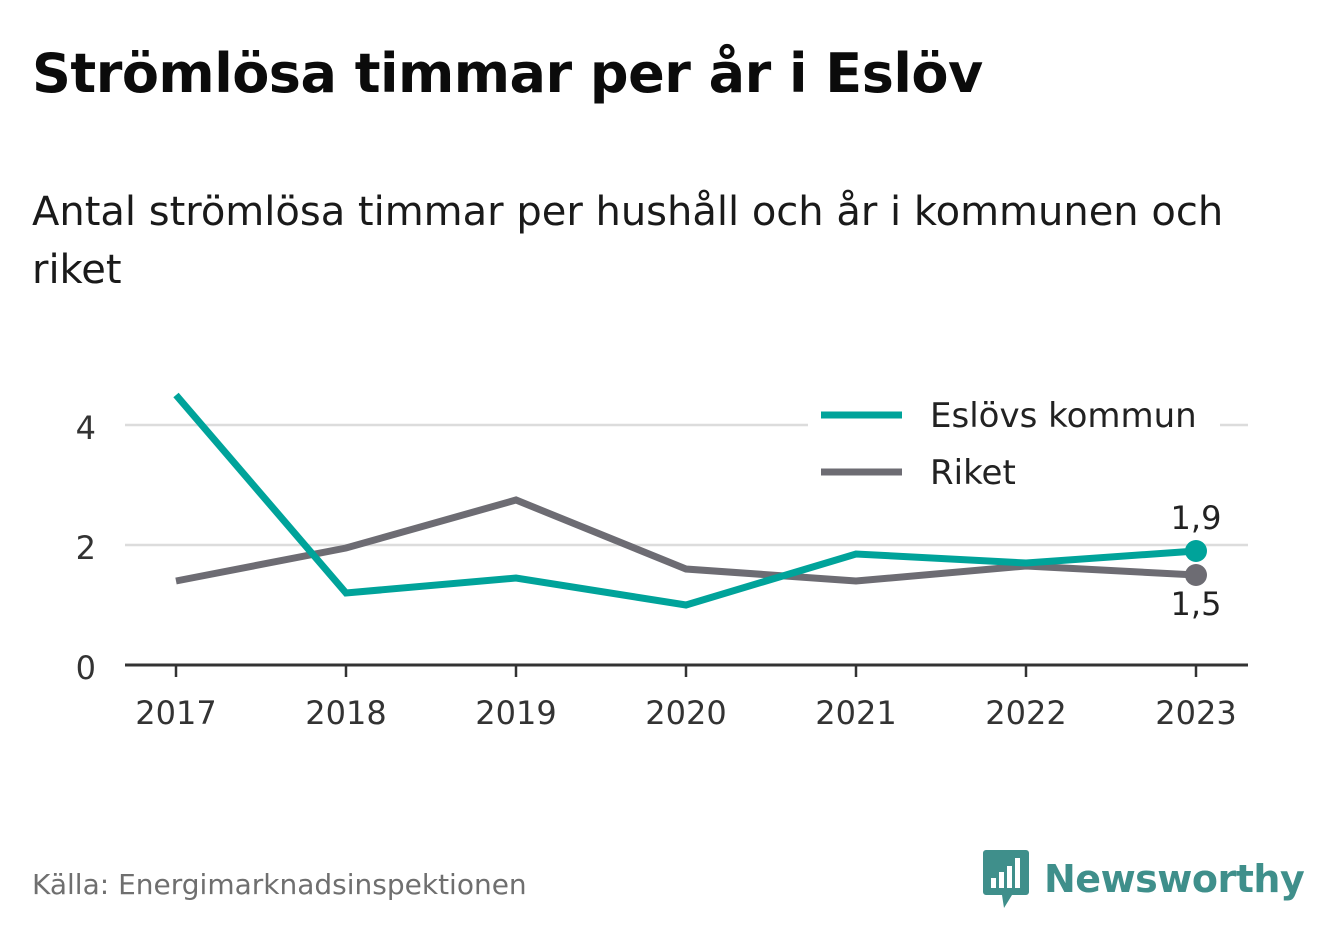 The width and height of the screenshot is (1322, 939). I want to click on y-tick-label: 0, so click(86, 668).